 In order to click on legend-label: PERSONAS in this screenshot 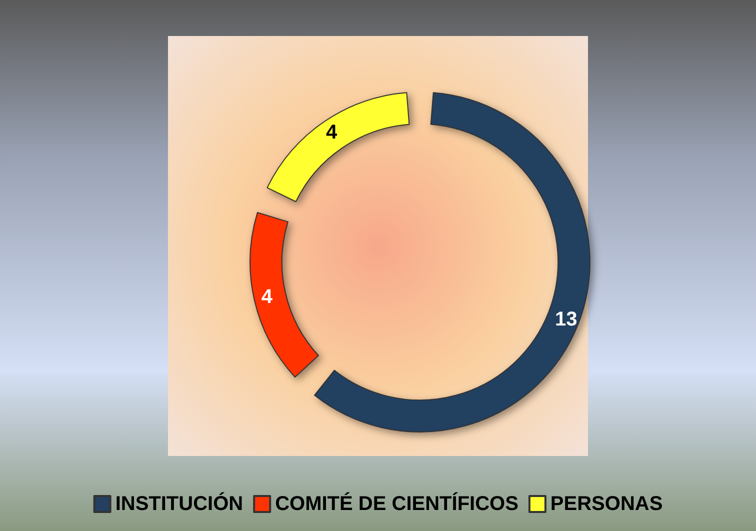, I will do `click(606, 504)`.